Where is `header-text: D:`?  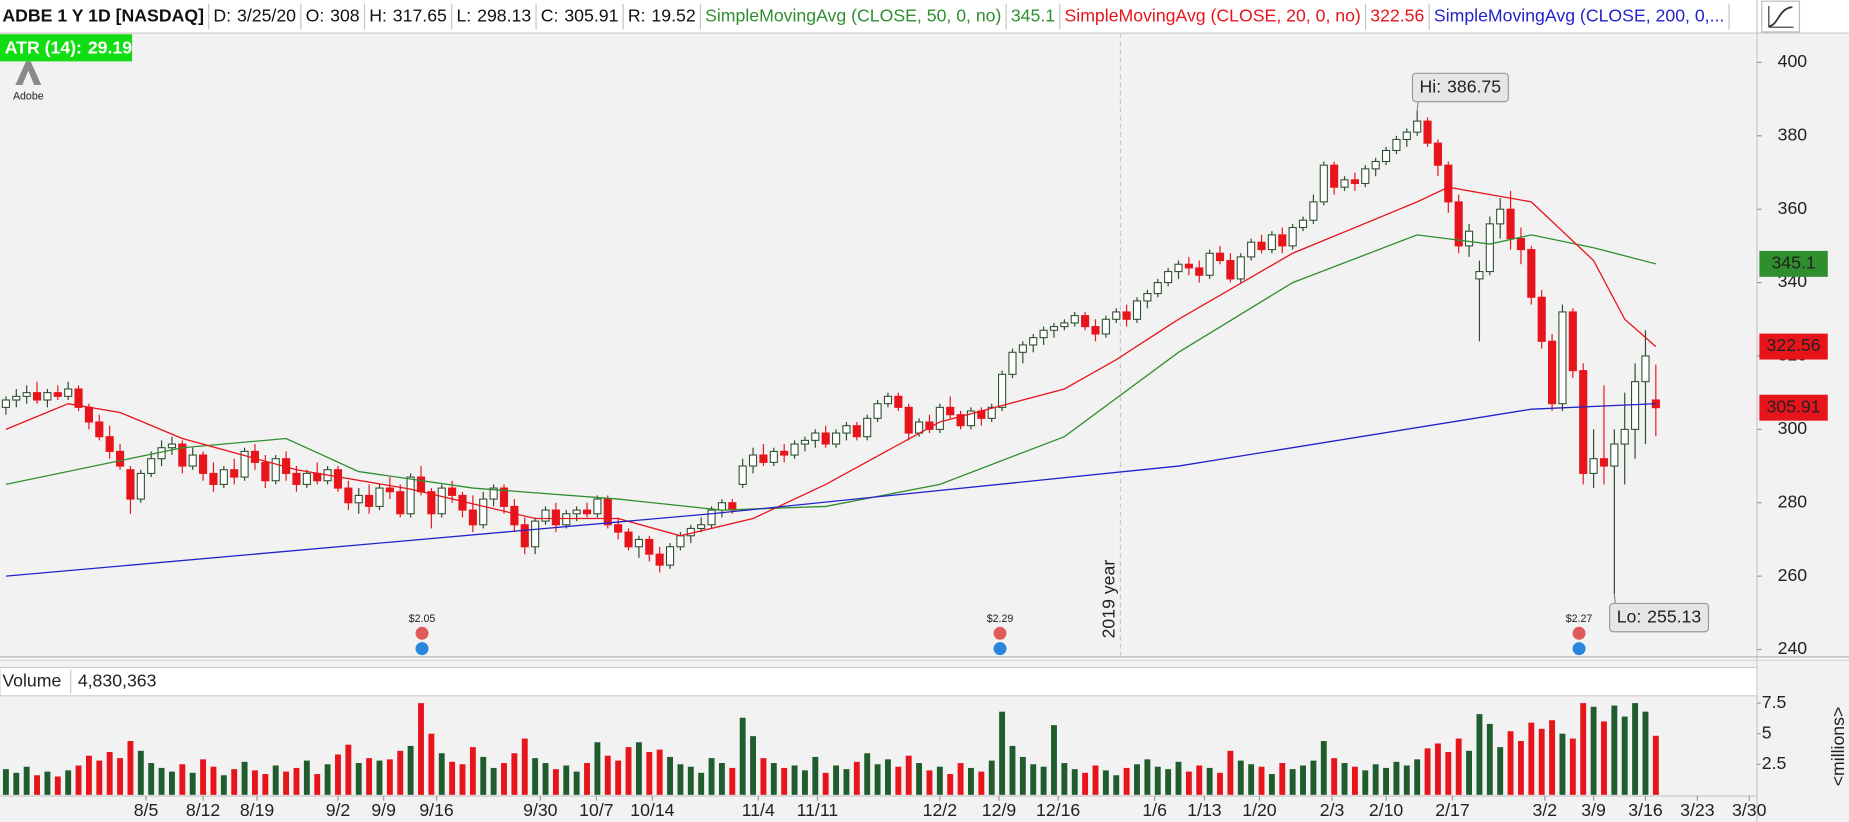 header-text: D: is located at coordinates (222, 15).